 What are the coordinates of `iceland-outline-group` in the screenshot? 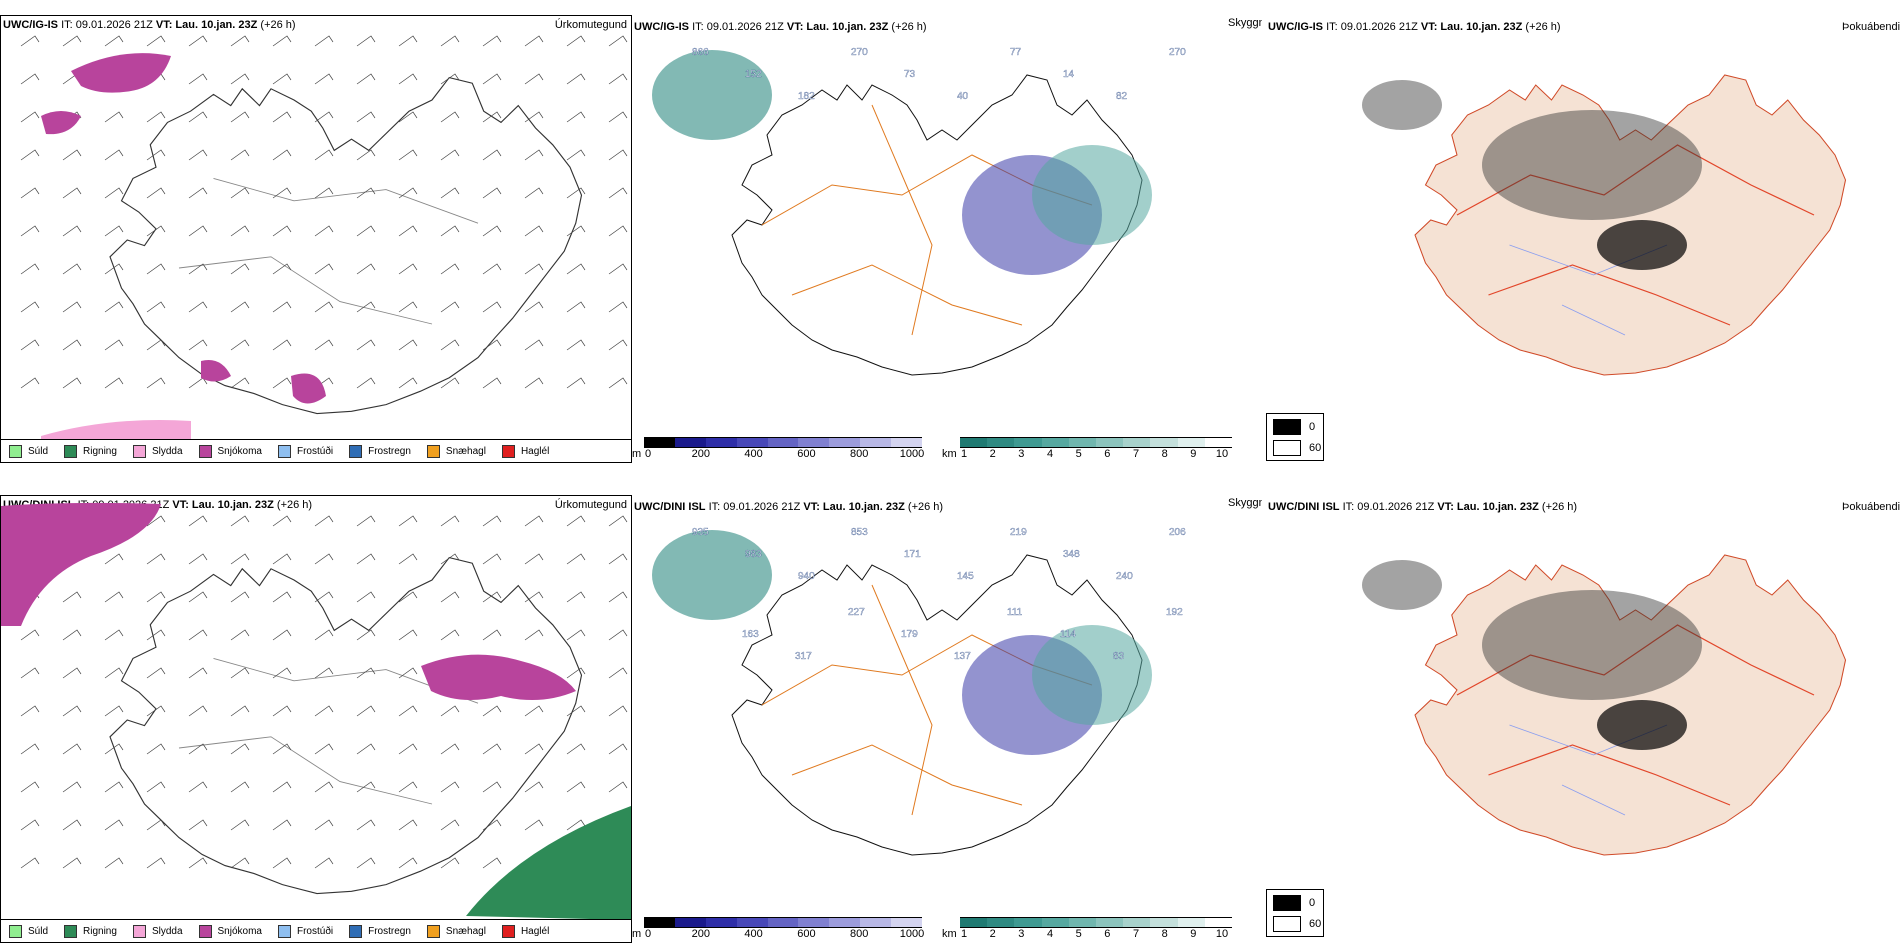 It's located at (937, 225).